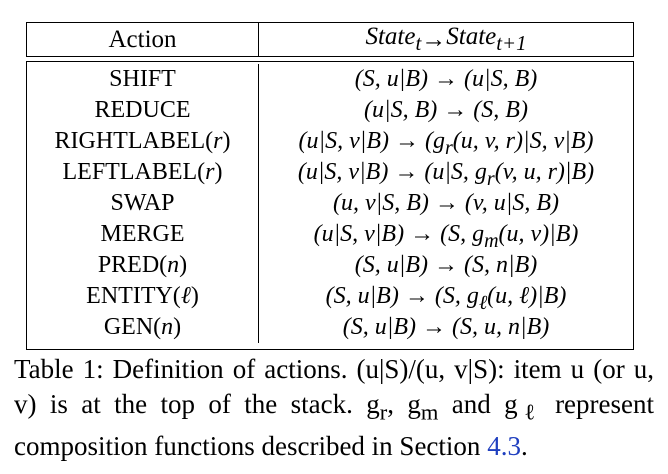 This screenshot has height=474, width=668. Describe the element at coordinates (446, 174) in the screenshot. I see `transition-cell: (u|S, v|B) → (u|S, gr(v, u, r)|B)` at that location.